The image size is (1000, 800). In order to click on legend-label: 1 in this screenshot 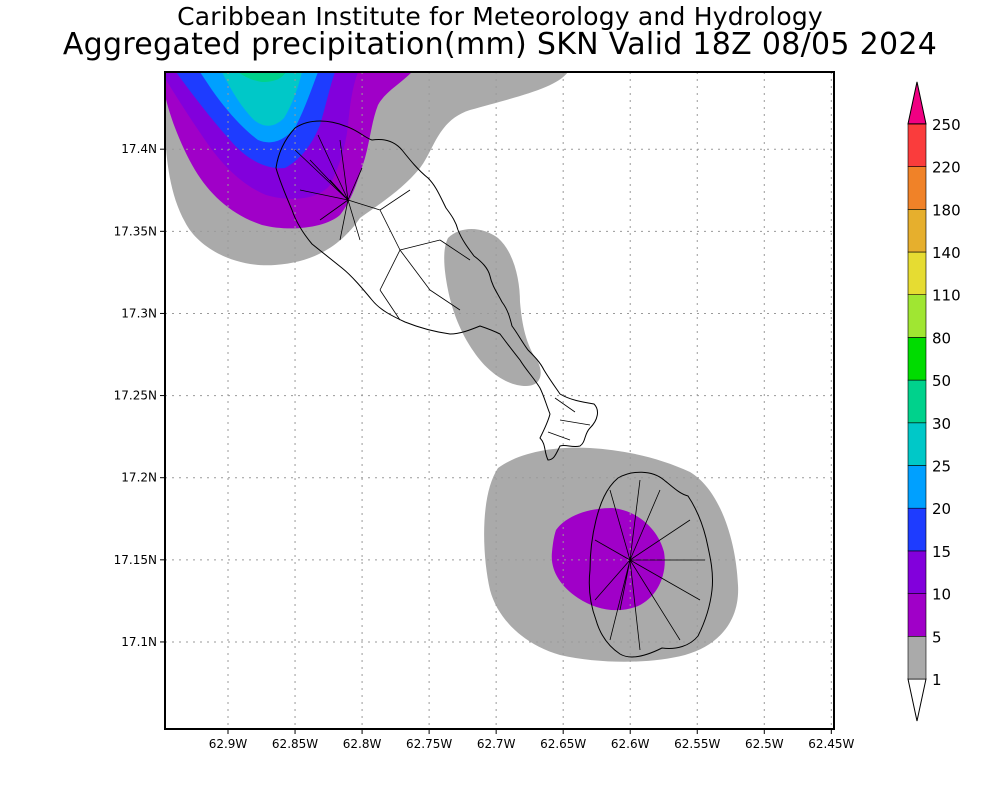, I will do `click(937, 680)`.